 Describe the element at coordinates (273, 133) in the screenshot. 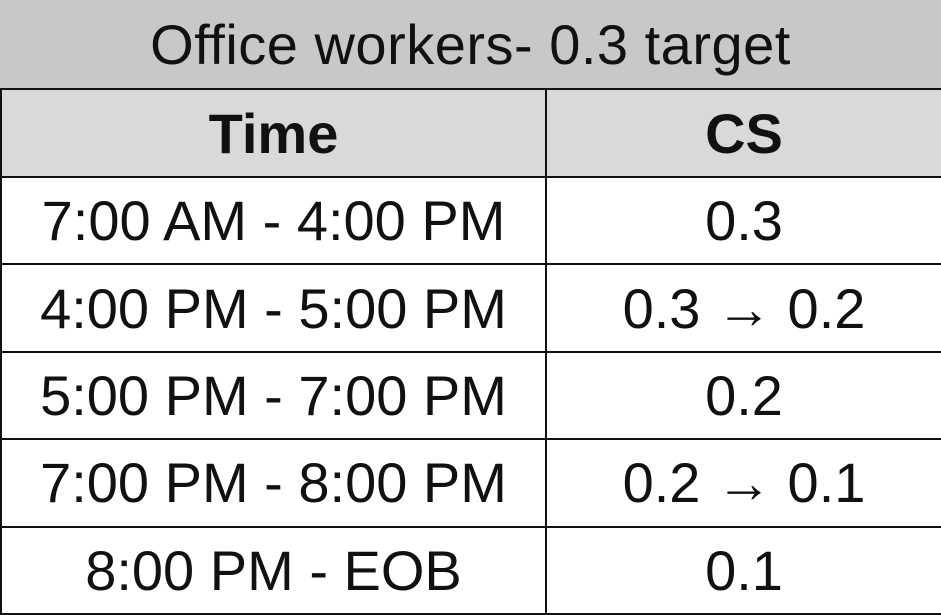

I see `column-header-time: Time` at that location.